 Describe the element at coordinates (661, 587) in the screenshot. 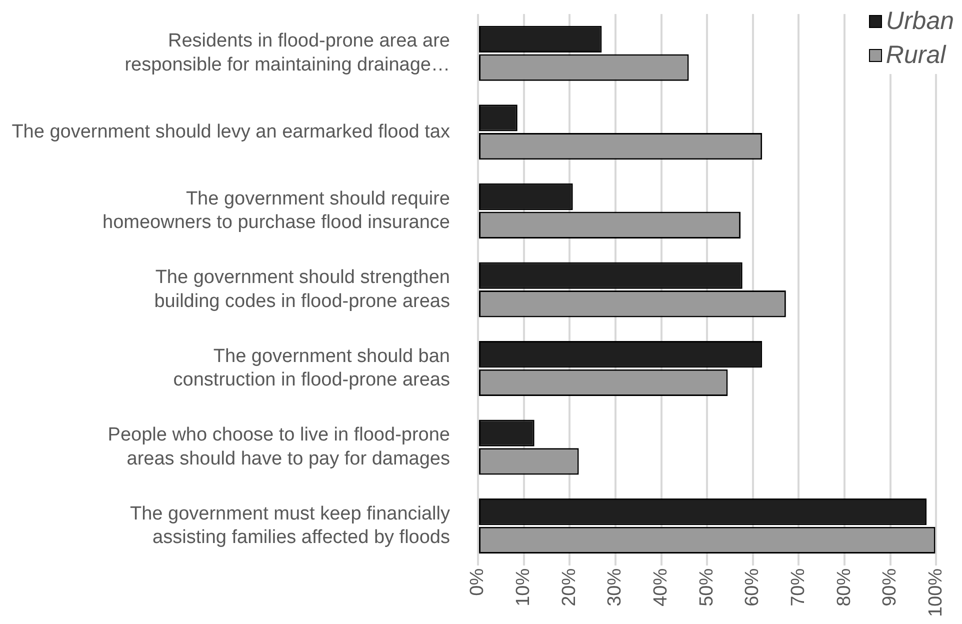

I see `x-tick-label: 40%` at that location.